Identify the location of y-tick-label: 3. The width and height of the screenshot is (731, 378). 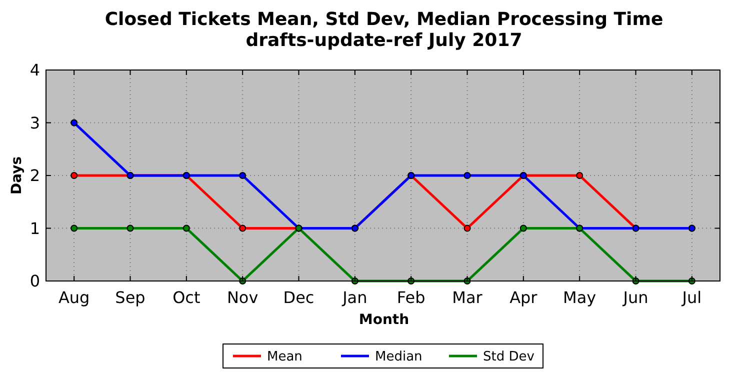
(35, 122).